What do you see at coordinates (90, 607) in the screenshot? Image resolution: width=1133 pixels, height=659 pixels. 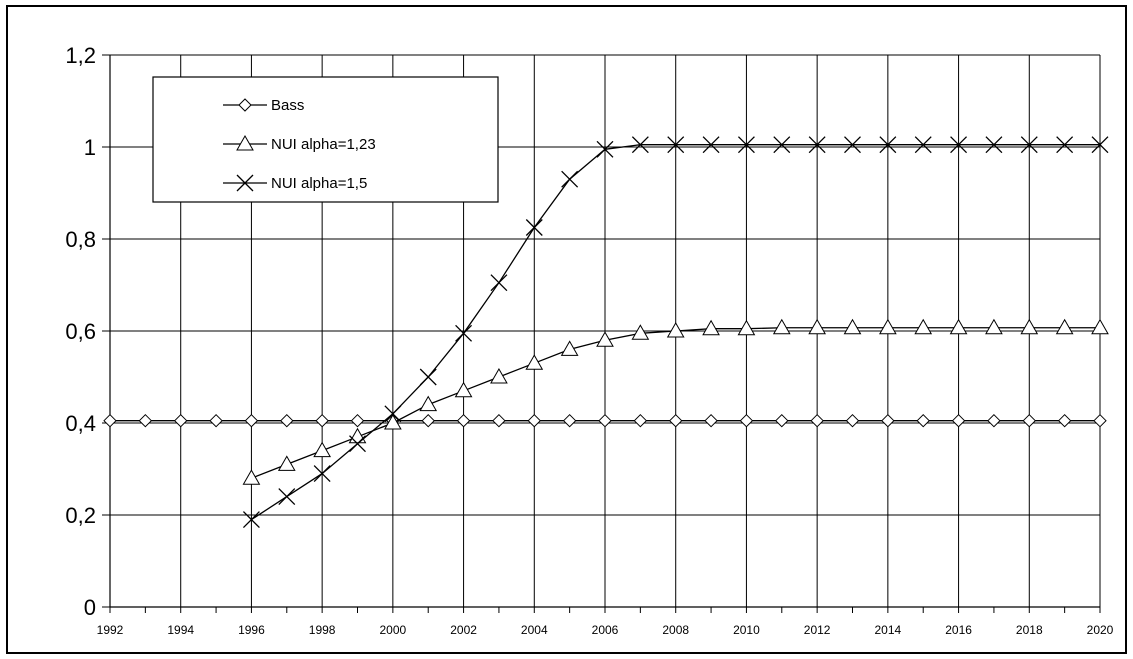 I see `y-tick-label: 0` at bounding box center [90, 607].